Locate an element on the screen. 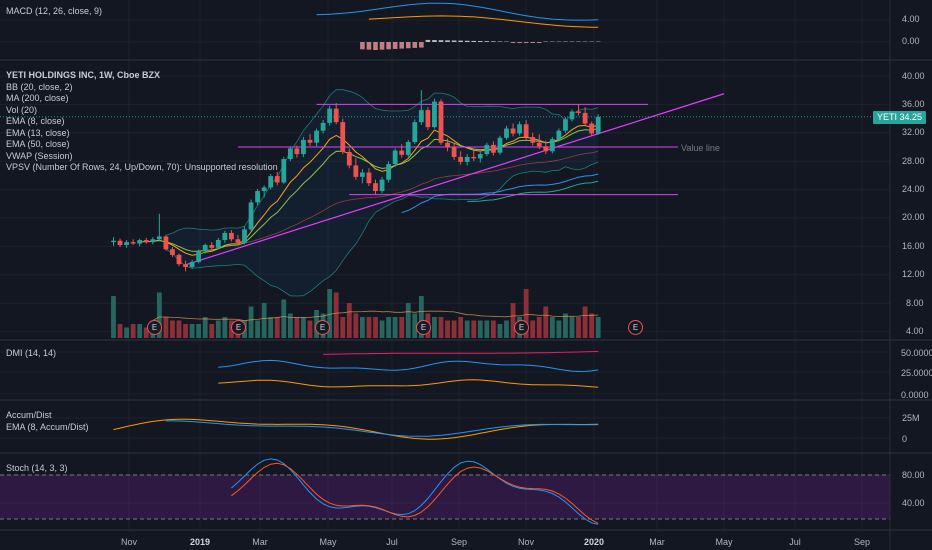 This screenshot has width=932, height=550. stoch-tick: 40.00 is located at coordinates (913, 503).